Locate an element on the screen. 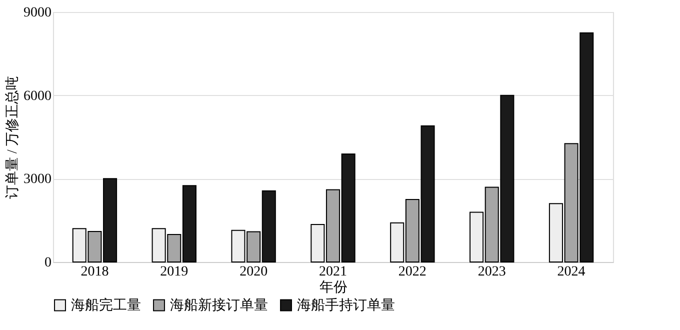 The width and height of the screenshot is (680, 330). x-tick-label: 2020 is located at coordinates (254, 272).